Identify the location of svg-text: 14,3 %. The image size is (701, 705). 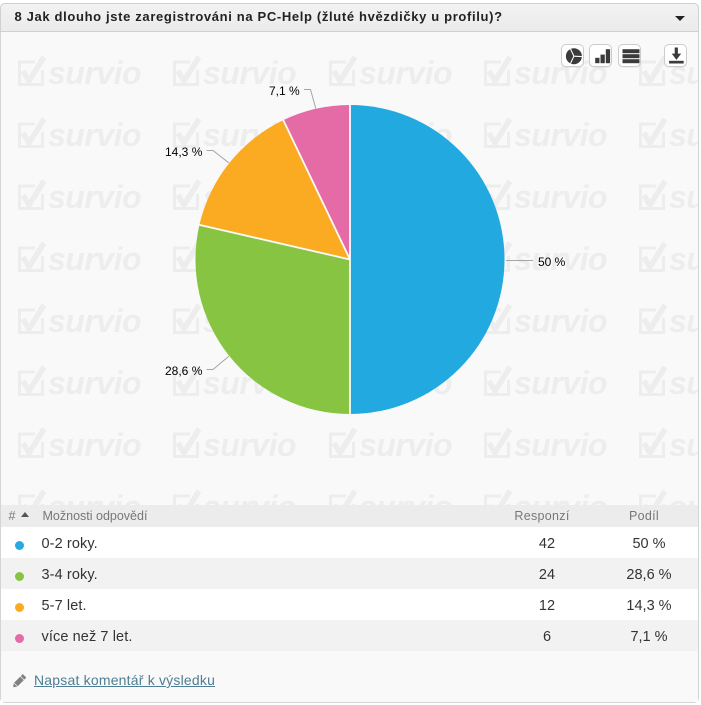
(184, 152).